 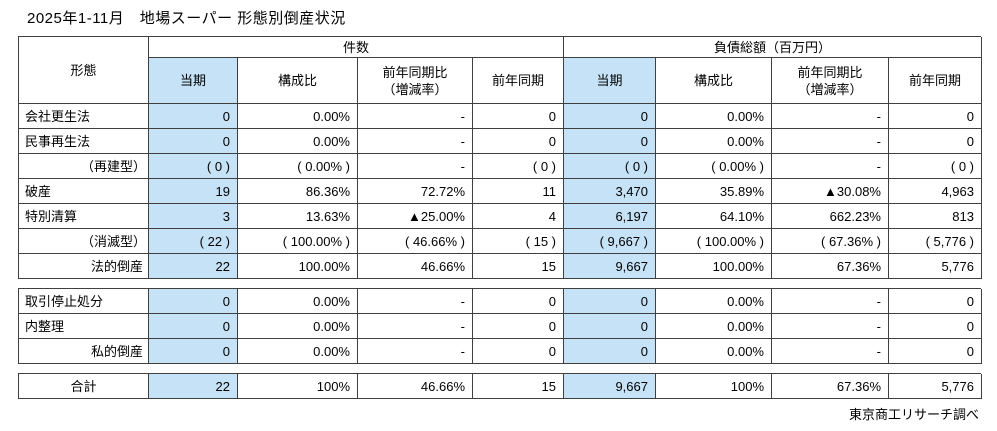 What do you see at coordinates (298, 216) in the screenshot?
I see `value-cell: 13.63%` at bounding box center [298, 216].